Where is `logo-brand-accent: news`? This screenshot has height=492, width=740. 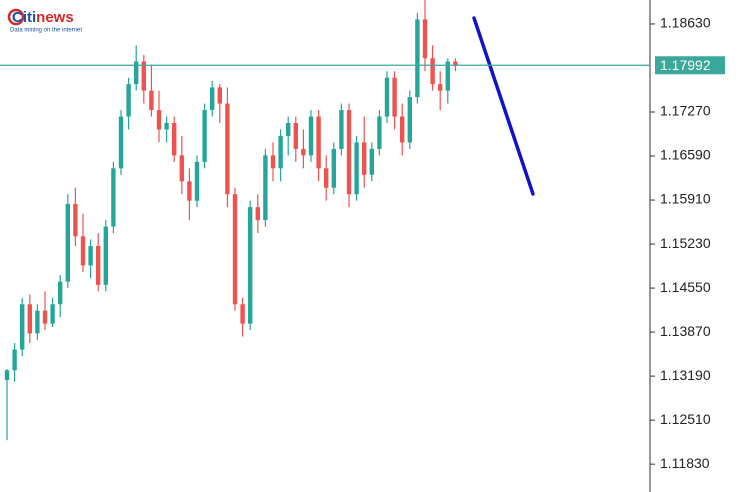 logo-brand-accent: news is located at coordinates (55, 17).